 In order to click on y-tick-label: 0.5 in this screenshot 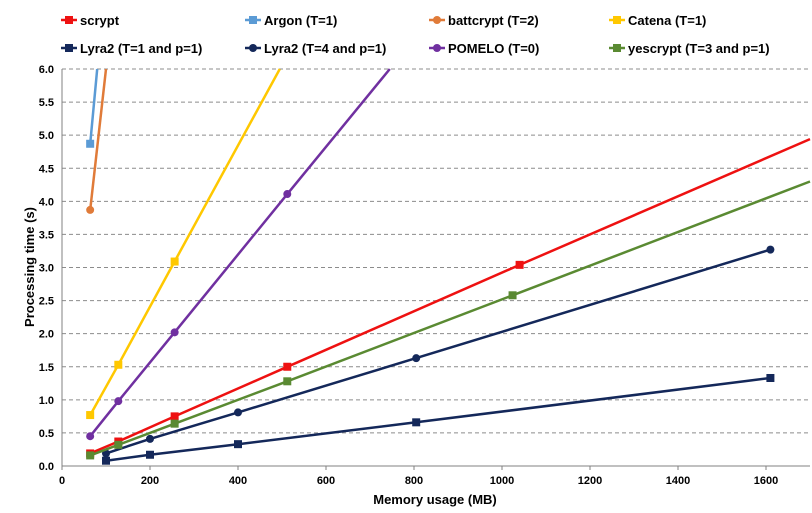, I will do `click(46, 434)`.